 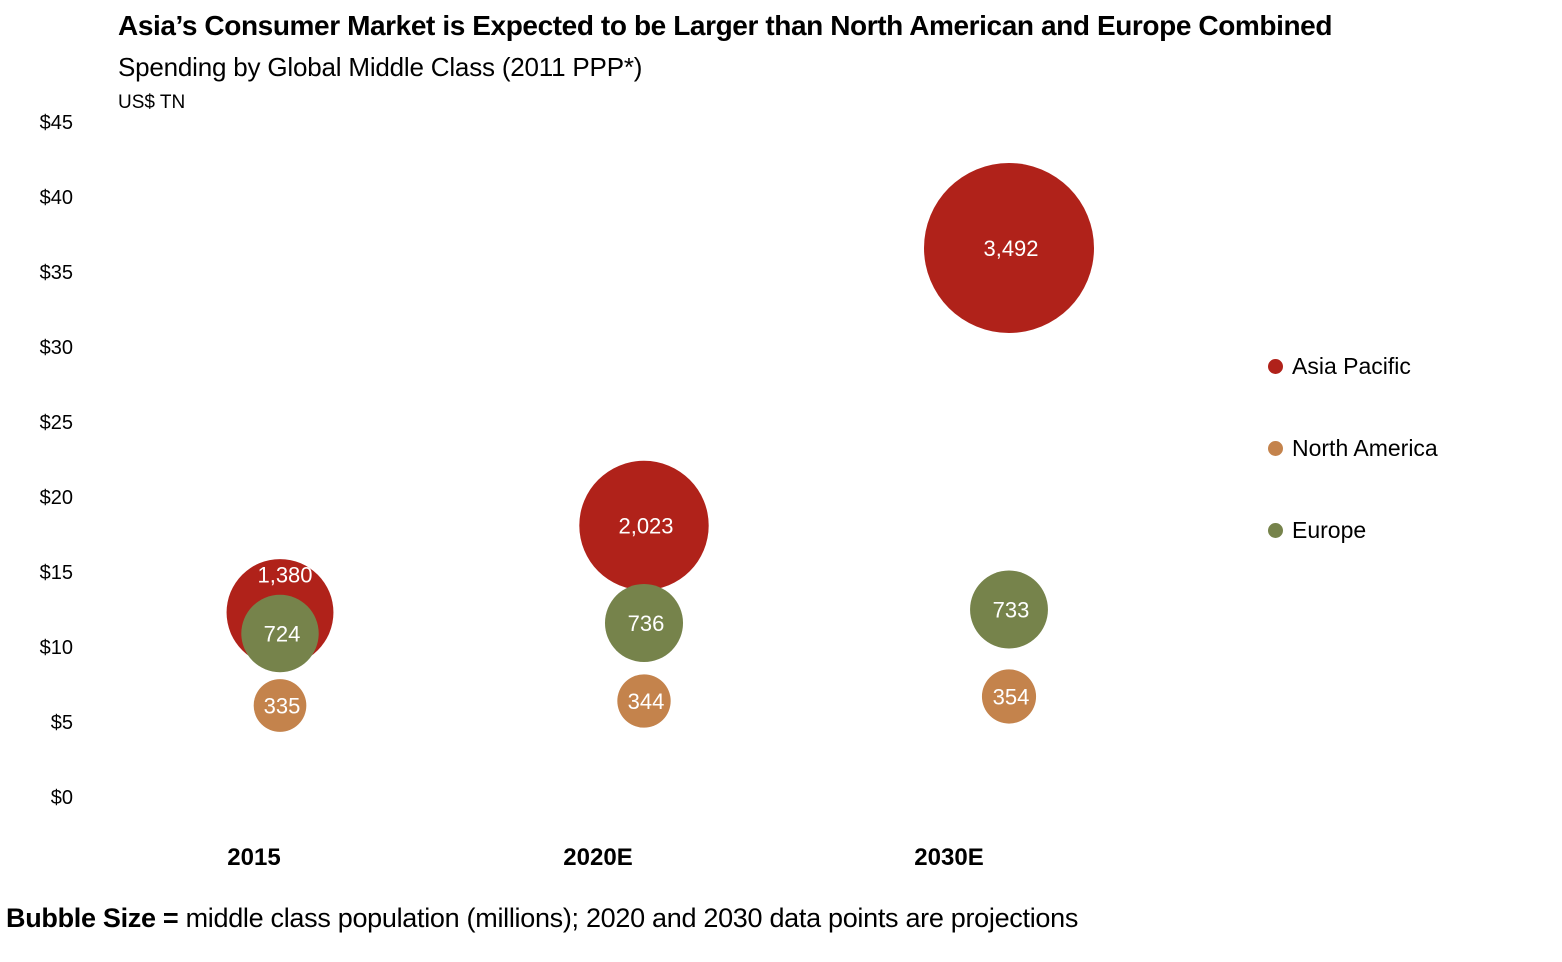 I want to click on bubble-data-label: 3,492, so click(x=1010, y=248).